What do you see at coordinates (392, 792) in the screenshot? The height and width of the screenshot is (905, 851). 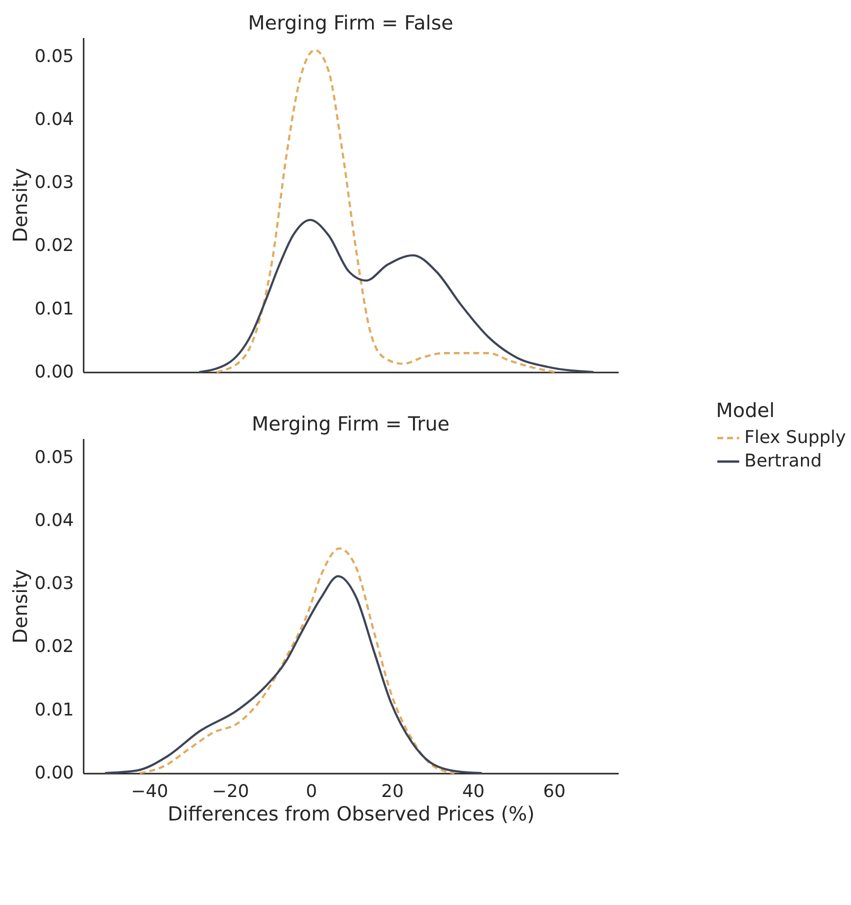 I see `x-tick-label: 20` at bounding box center [392, 792].